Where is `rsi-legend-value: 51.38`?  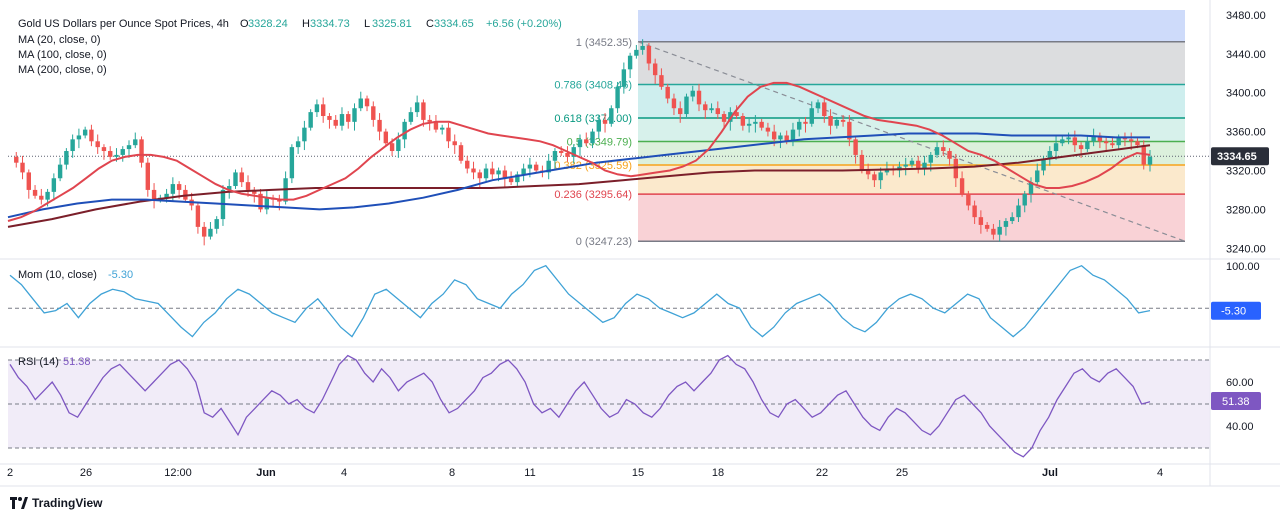
rsi-legend-value: 51.38 is located at coordinates (77, 362).